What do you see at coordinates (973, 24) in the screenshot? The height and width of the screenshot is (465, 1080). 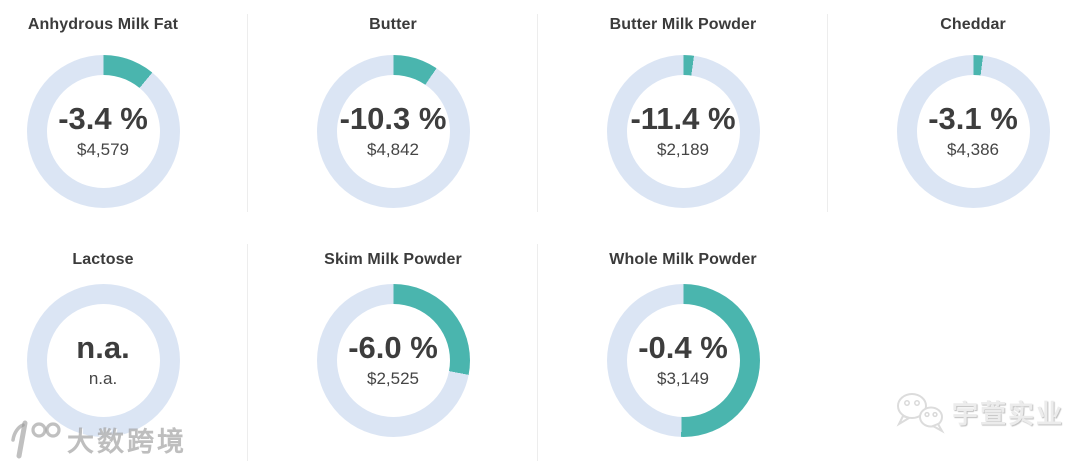 I see `card-title: Cheddar` at bounding box center [973, 24].